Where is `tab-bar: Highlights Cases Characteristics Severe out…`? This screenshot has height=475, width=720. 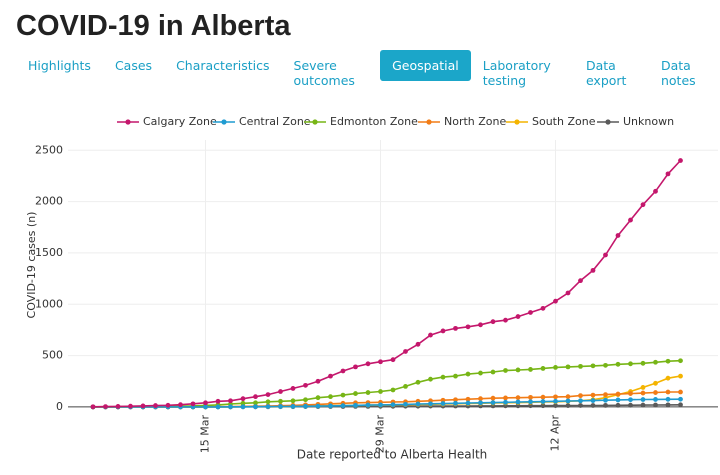
tab-bar: Highlights Cases Characteristics Severe out… is located at coordinates (368, 69).